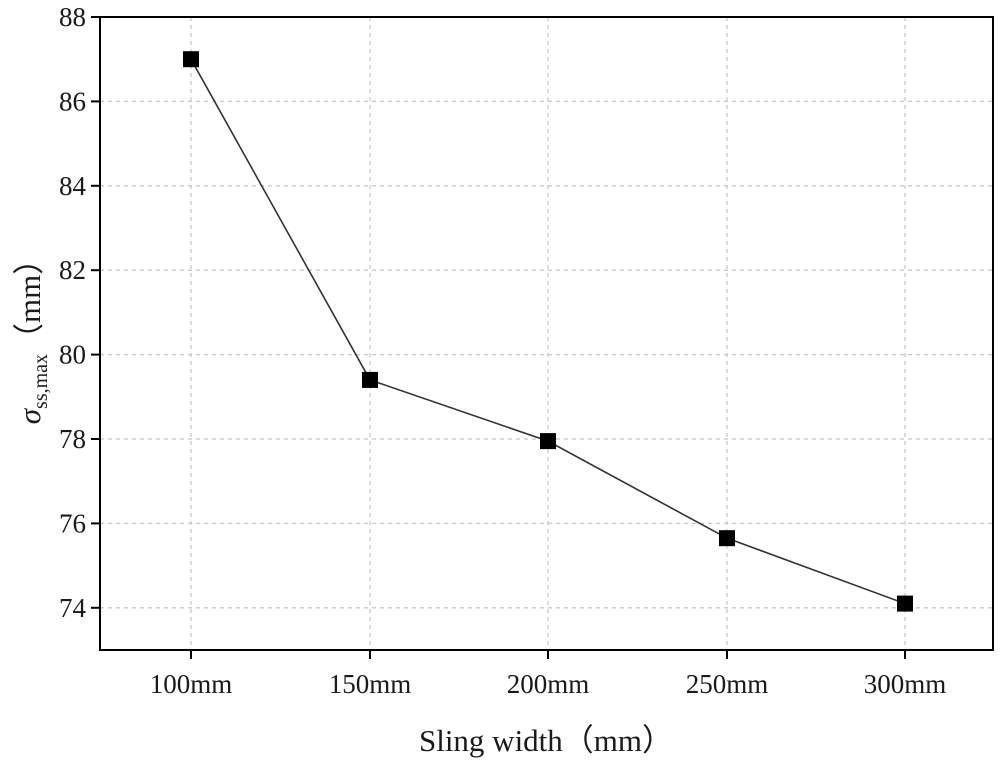  Describe the element at coordinates (546, 740) in the screenshot. I see `x-axis-title: Sling width（mm）` at that location.